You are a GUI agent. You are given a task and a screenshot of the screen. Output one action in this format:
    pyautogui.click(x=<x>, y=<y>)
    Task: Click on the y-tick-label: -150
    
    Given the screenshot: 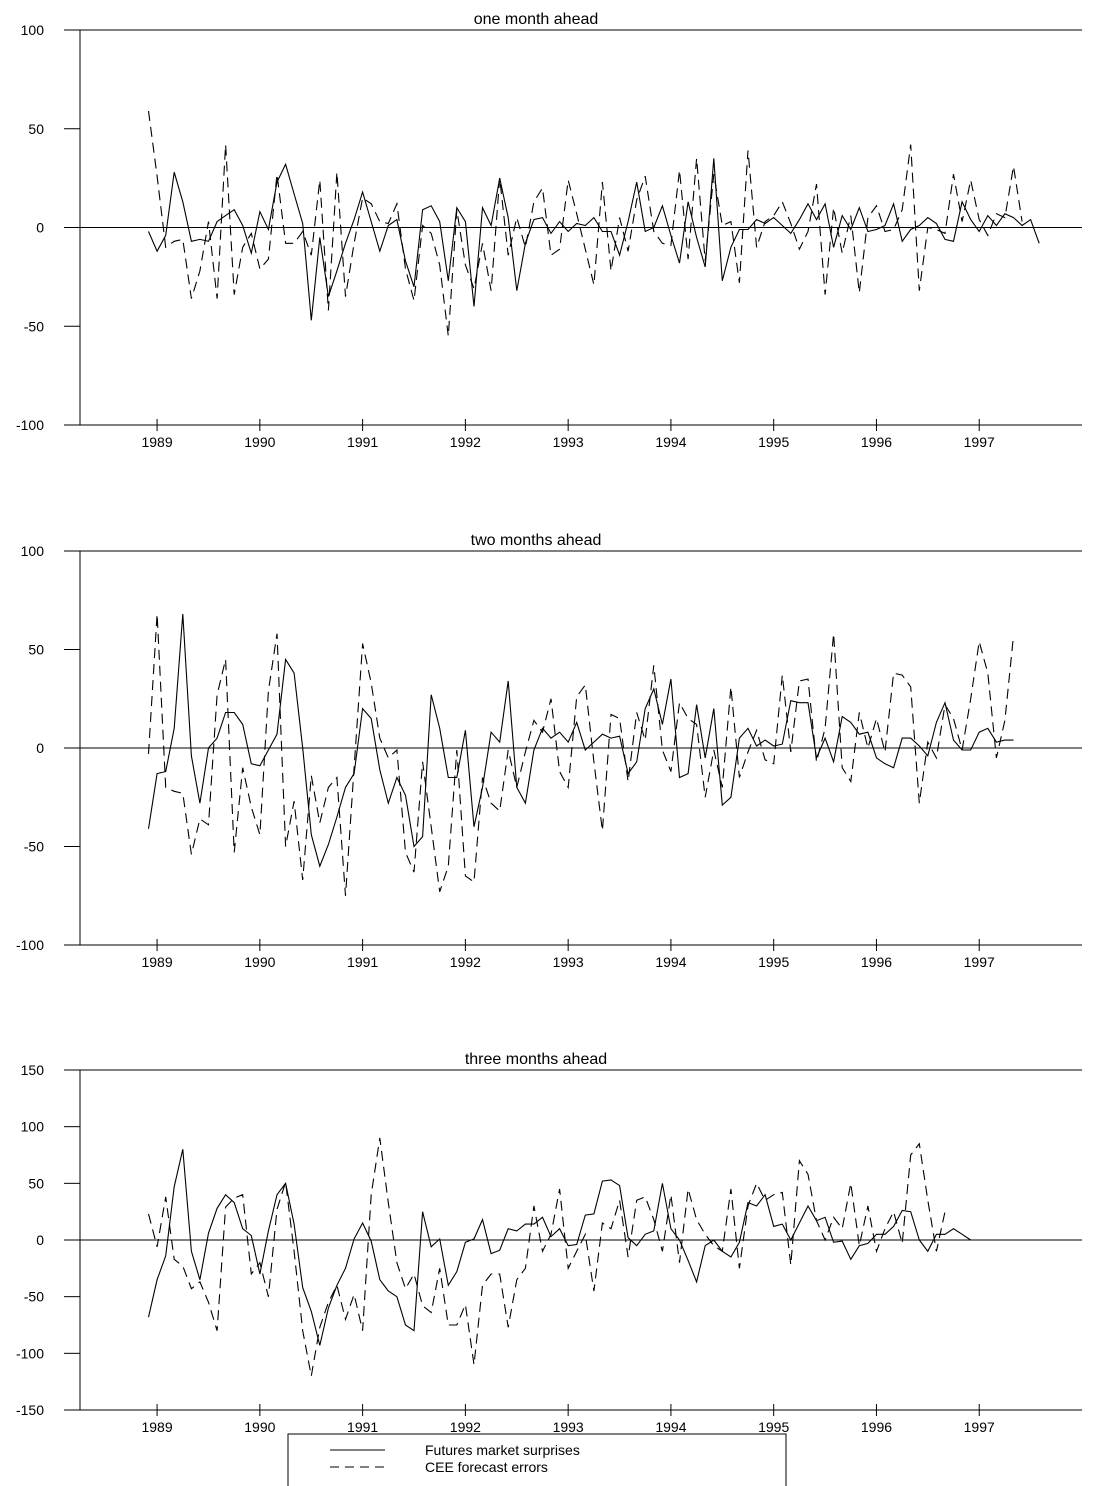 What is the action you would take?
    pyautogui.click(x=30, y=1410)
    